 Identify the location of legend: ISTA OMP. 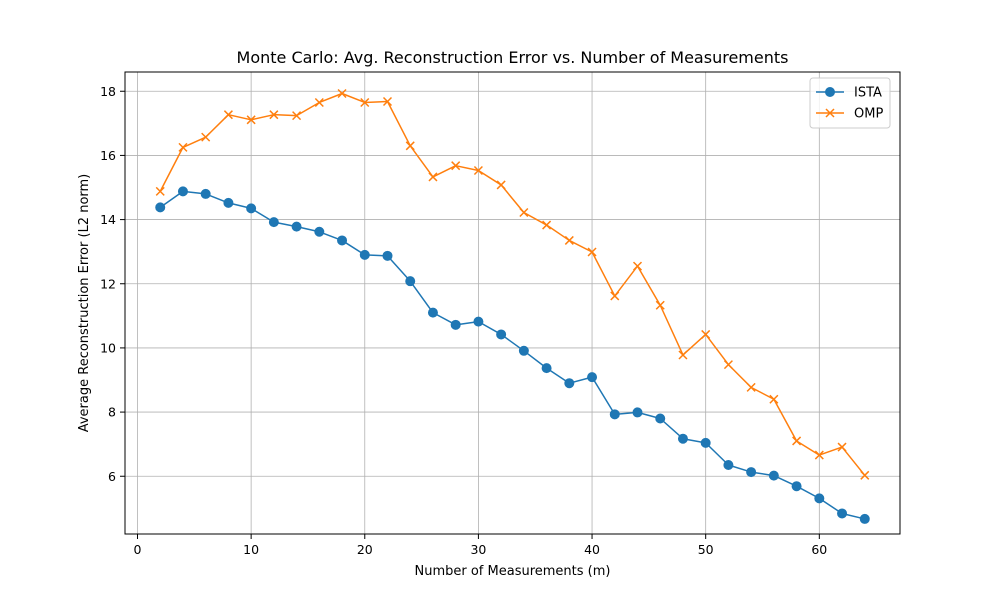
(850, 103).